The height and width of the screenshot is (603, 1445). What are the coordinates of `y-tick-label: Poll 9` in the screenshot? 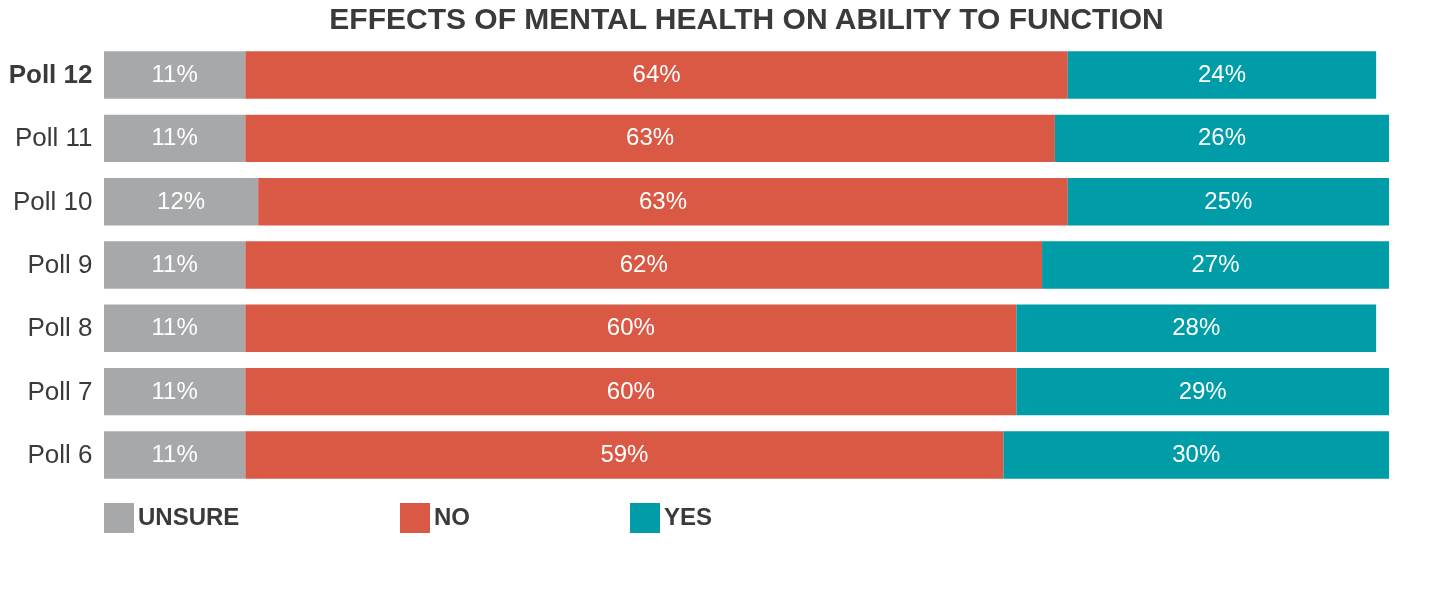 It's located at (60, 264).